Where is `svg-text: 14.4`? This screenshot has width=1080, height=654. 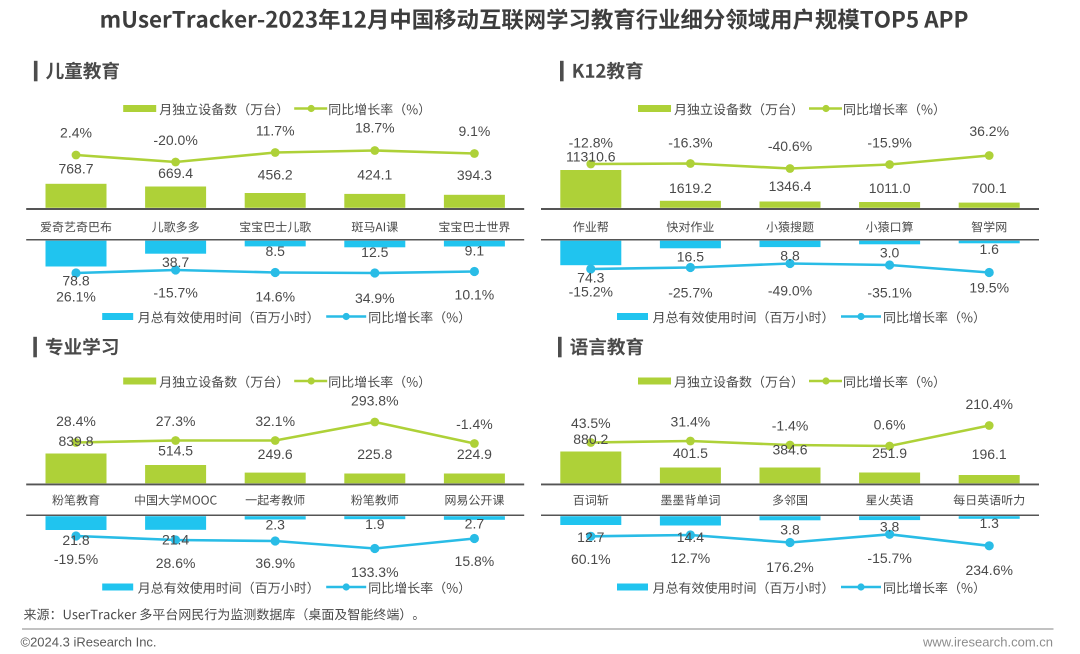 svg-text: 14.4 is located at coordinates (690, 537).